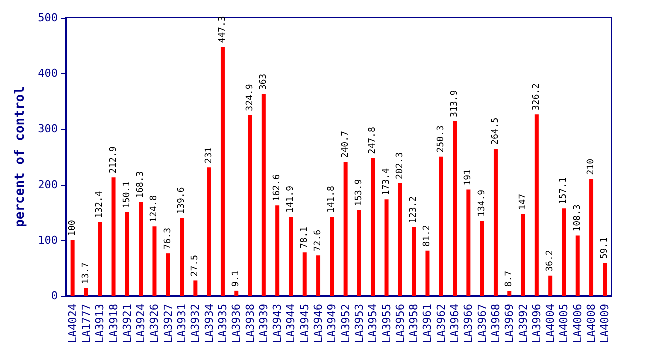 Image resolution: width=650 pixels, height=350 pixels. I want to click on data-label: 147, so click(523, 202).